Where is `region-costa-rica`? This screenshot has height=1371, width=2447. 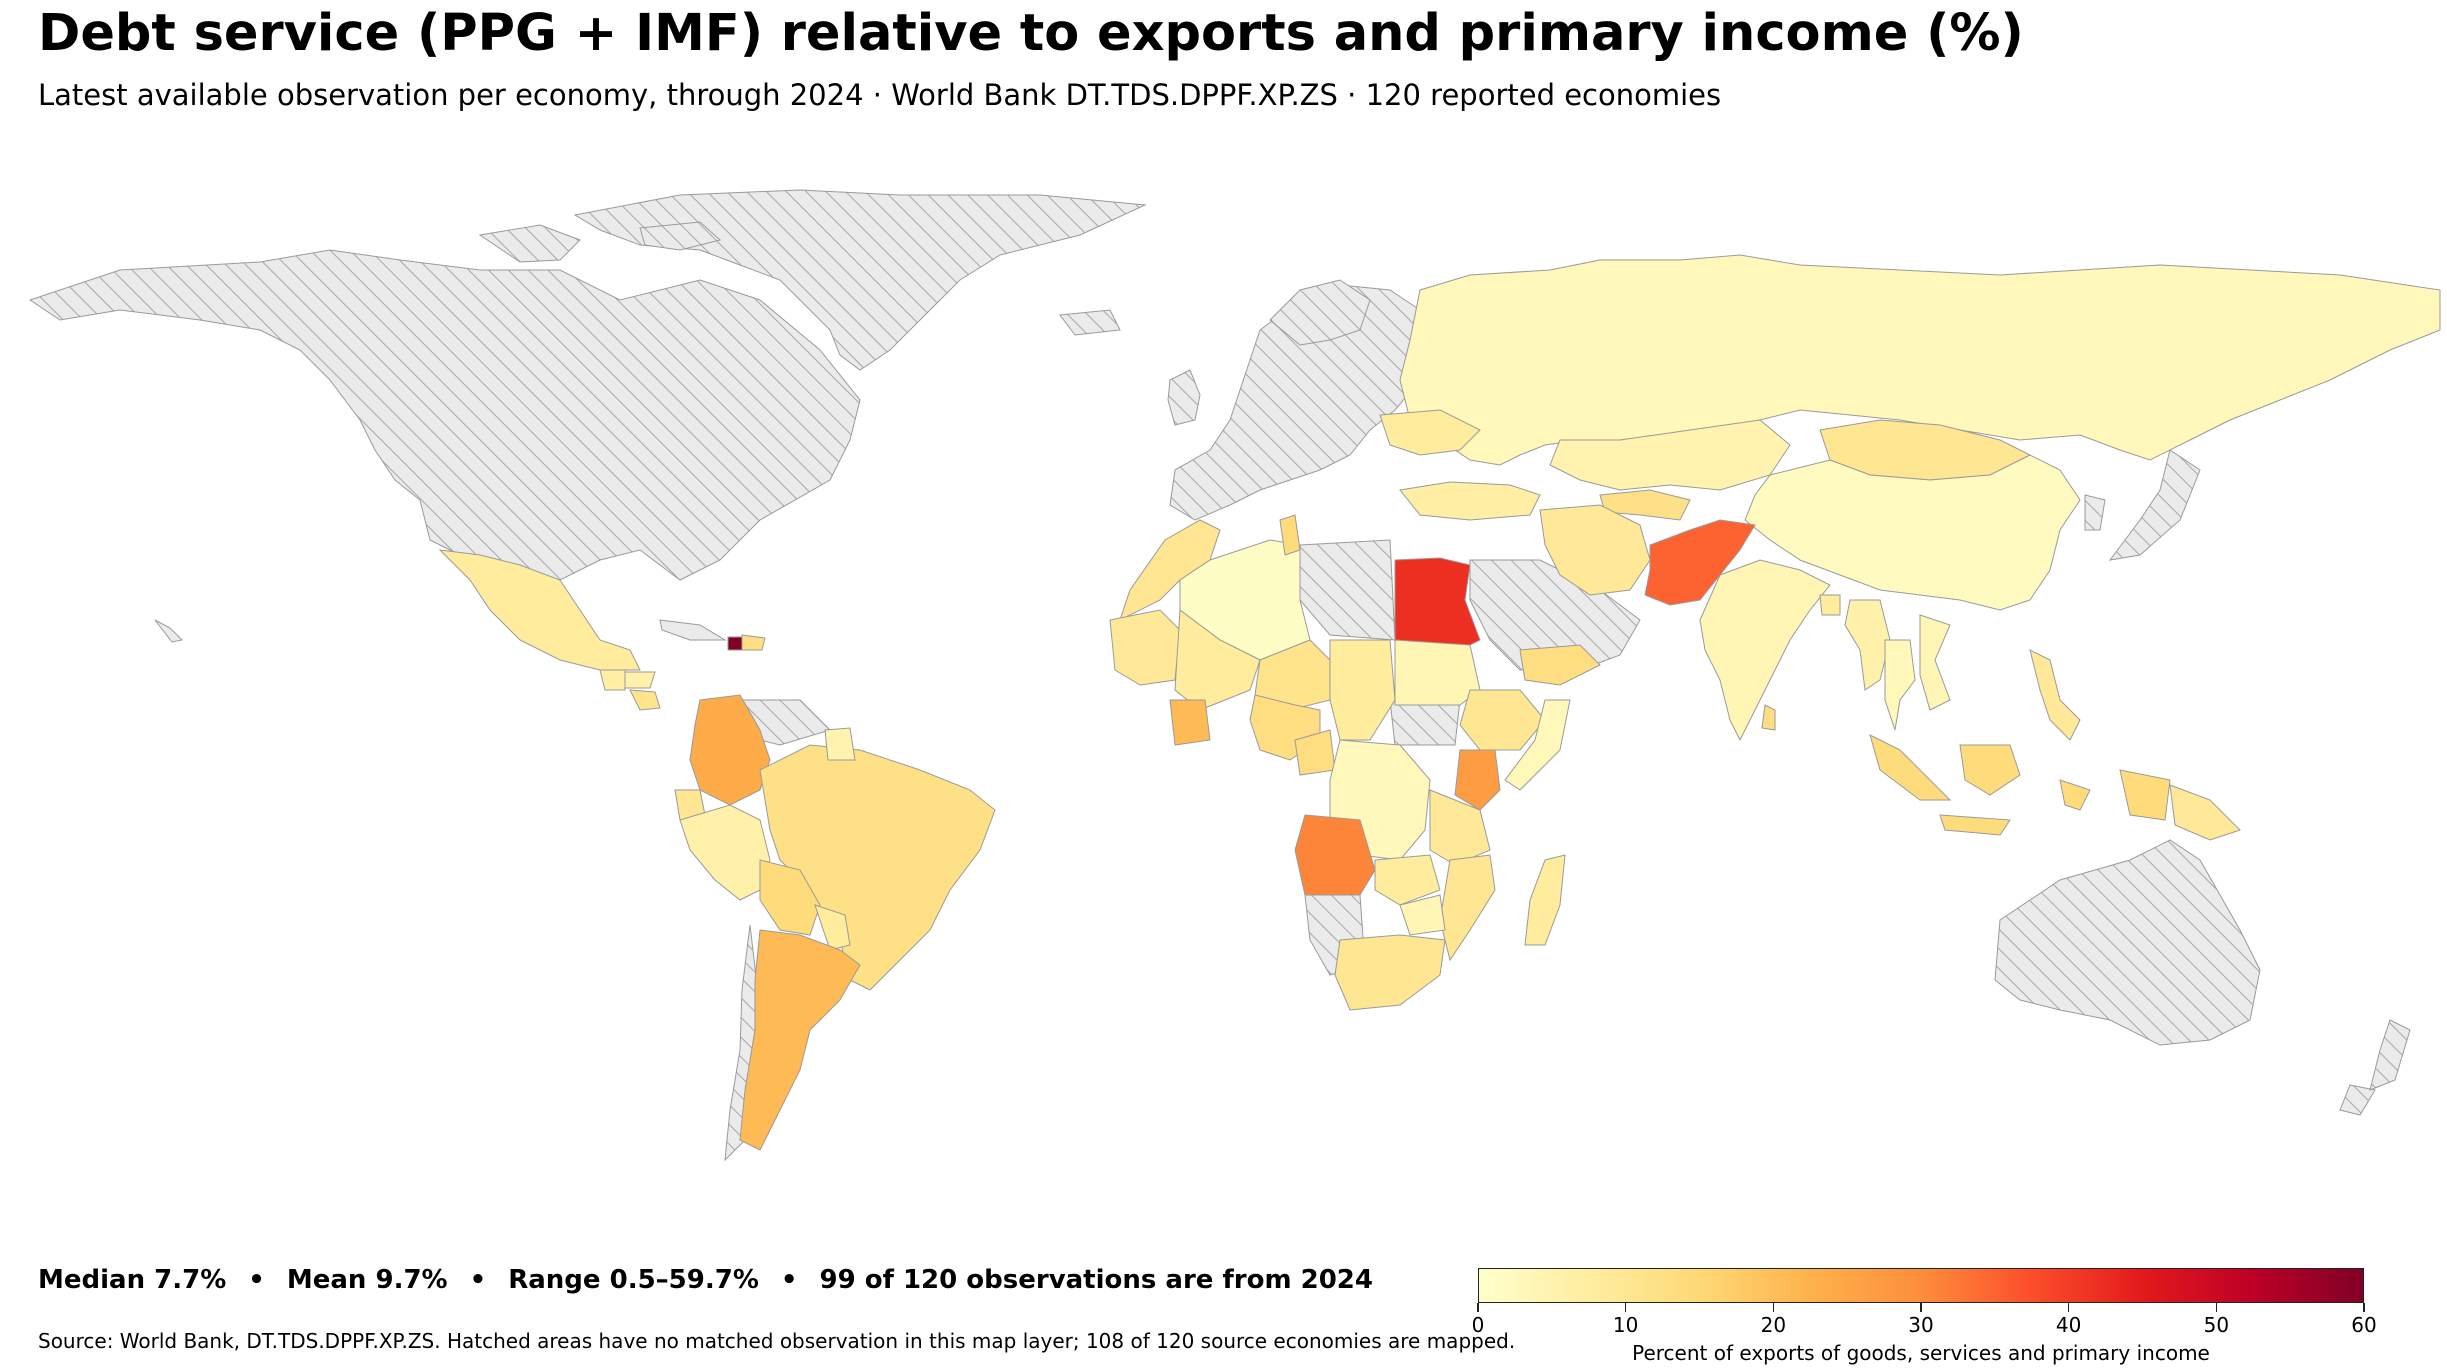
region-costa-rica is located at coordinates (645, 700).